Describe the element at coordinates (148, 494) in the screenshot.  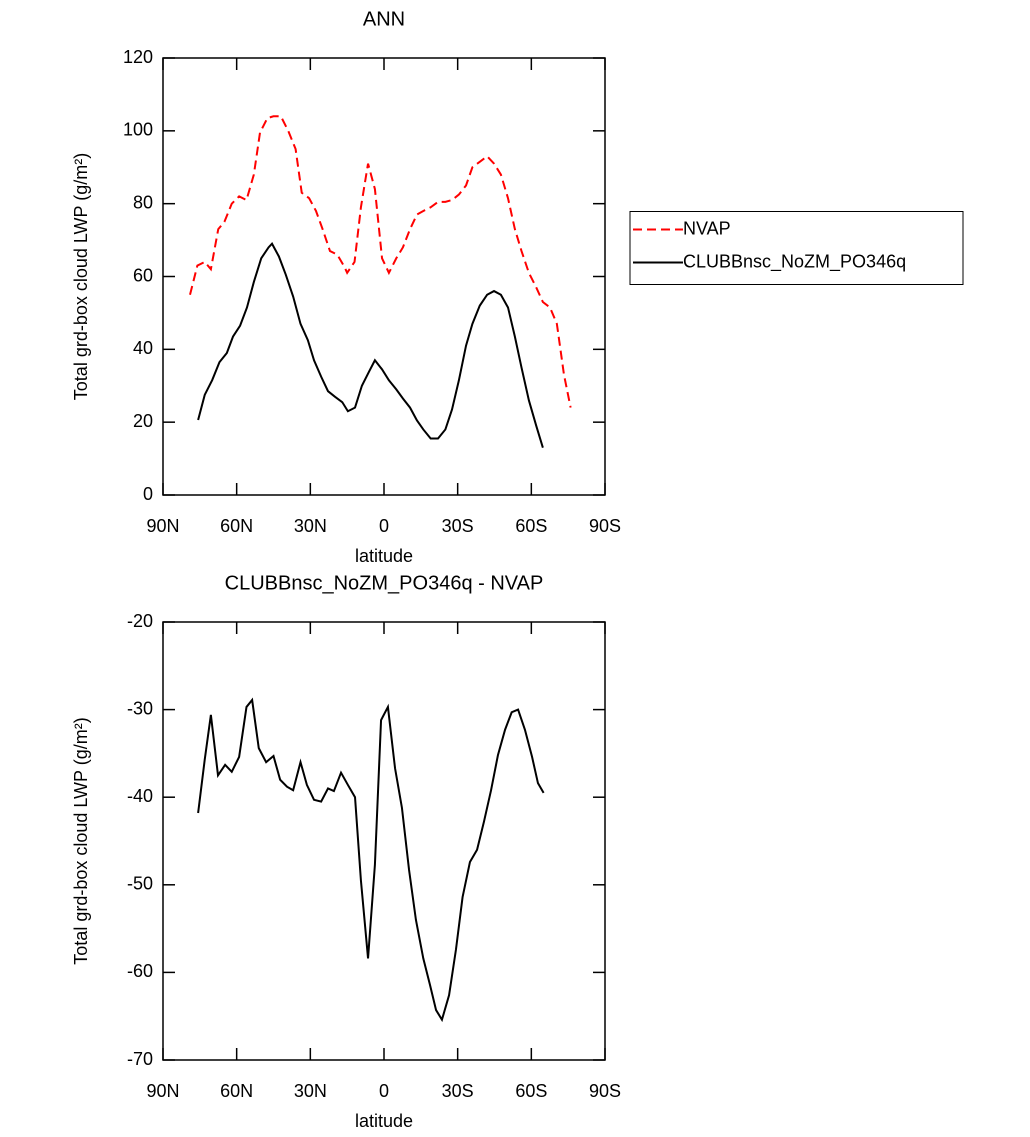
I see `y-tick-label: 0` at that location.